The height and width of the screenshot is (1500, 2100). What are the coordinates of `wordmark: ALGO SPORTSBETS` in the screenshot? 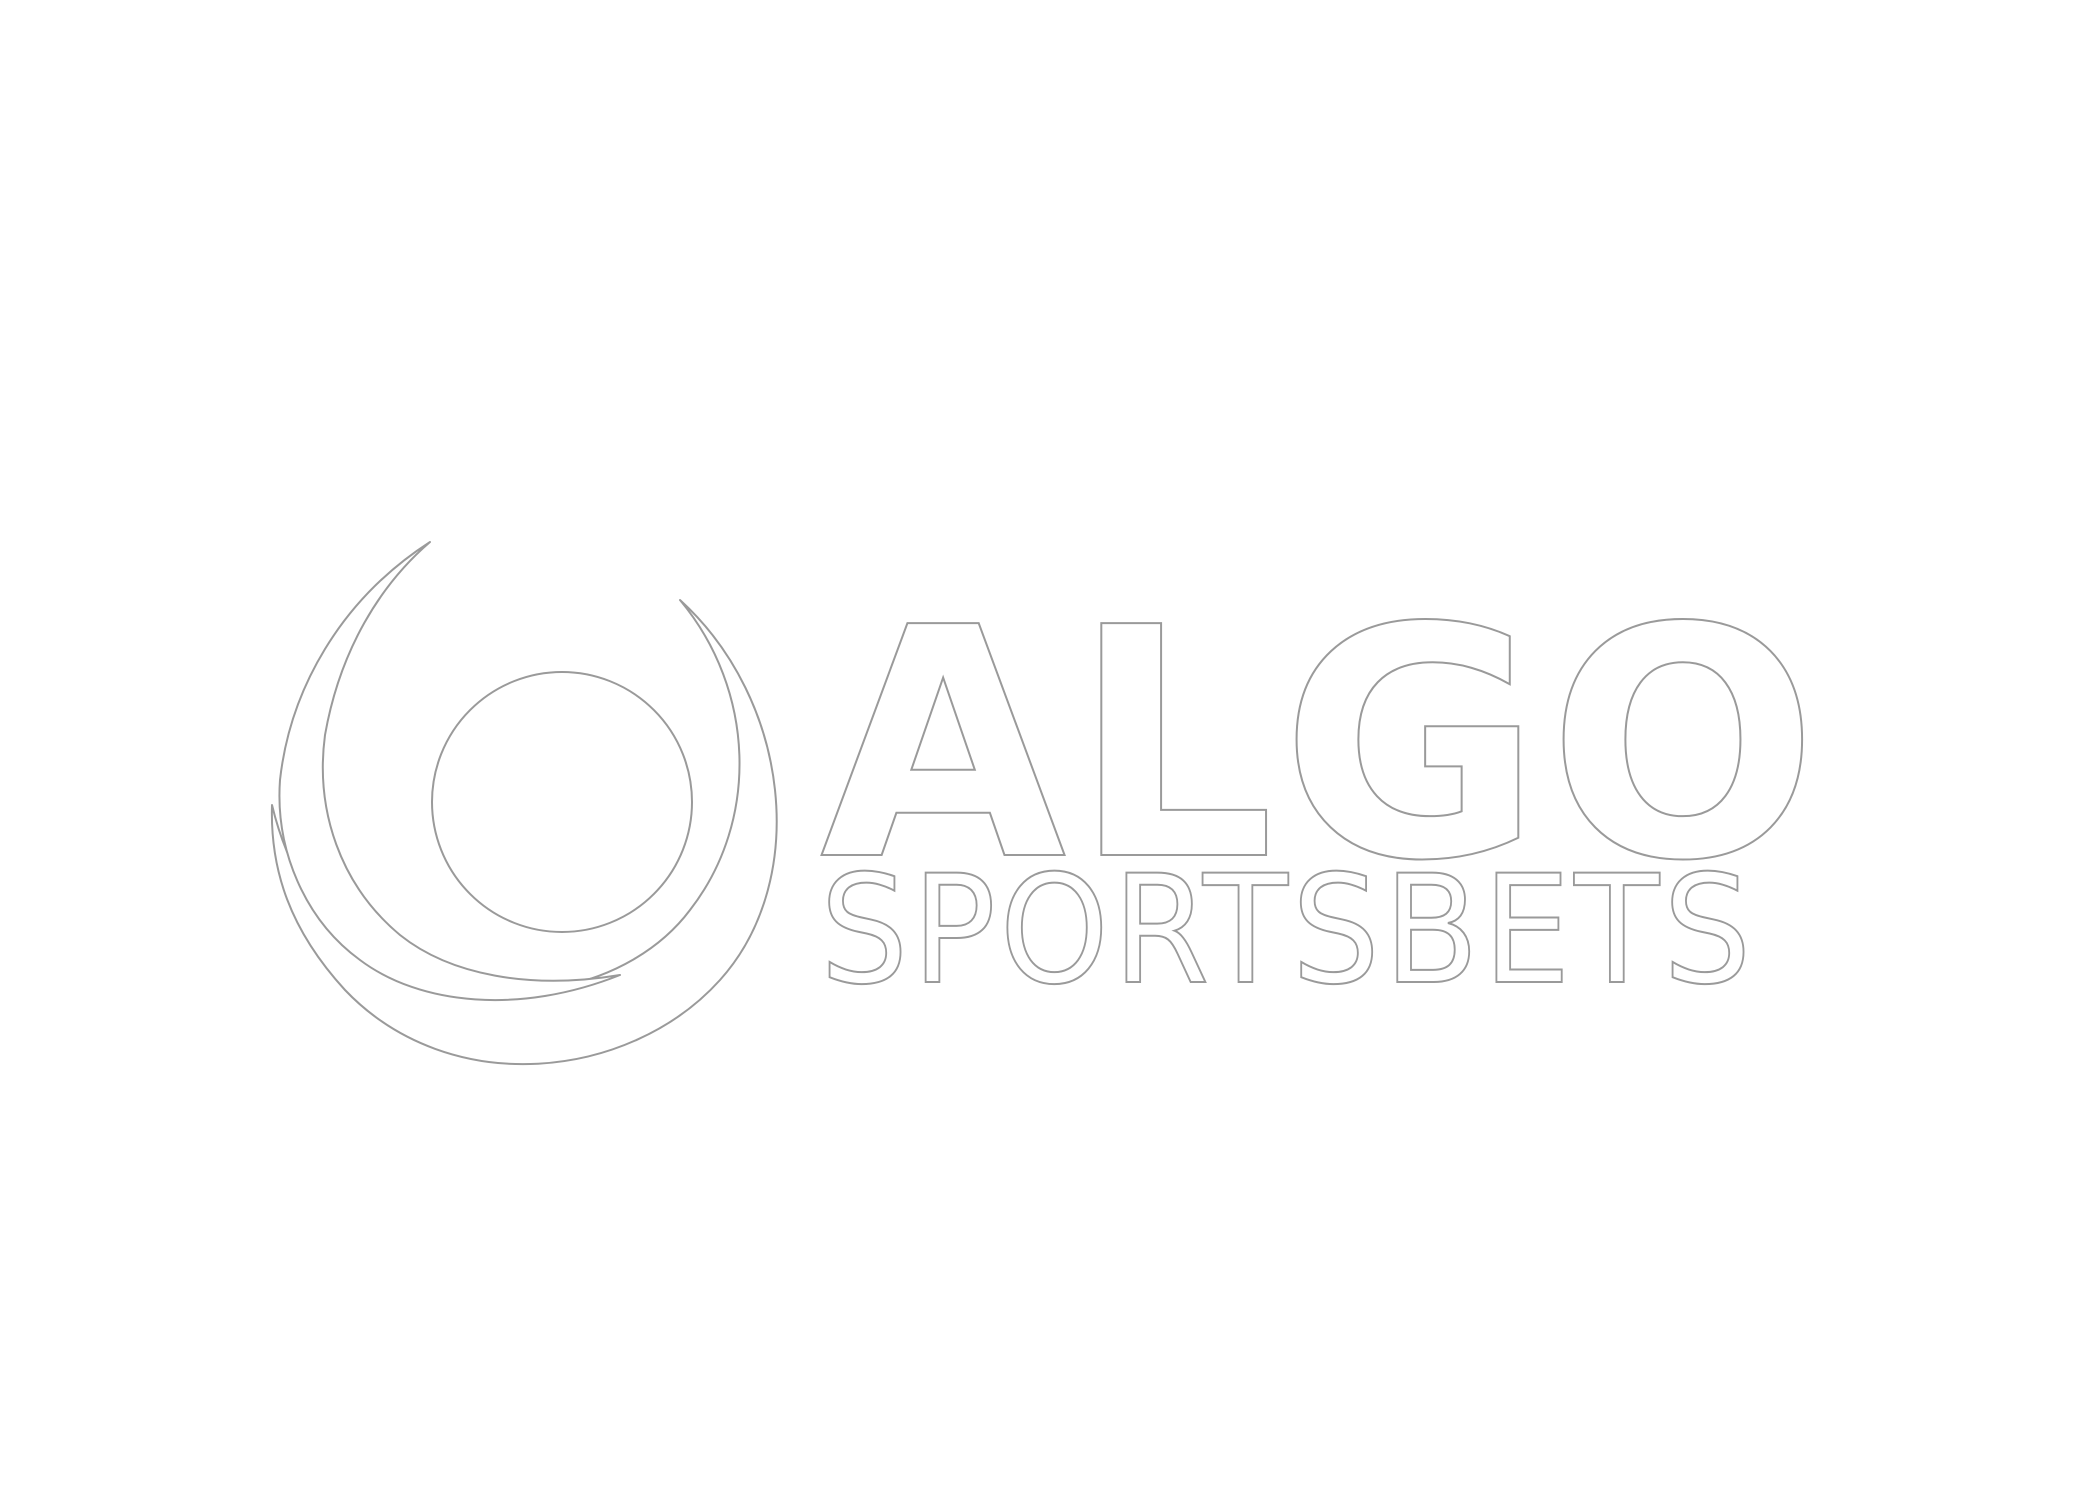 It's located at (1319, 789).